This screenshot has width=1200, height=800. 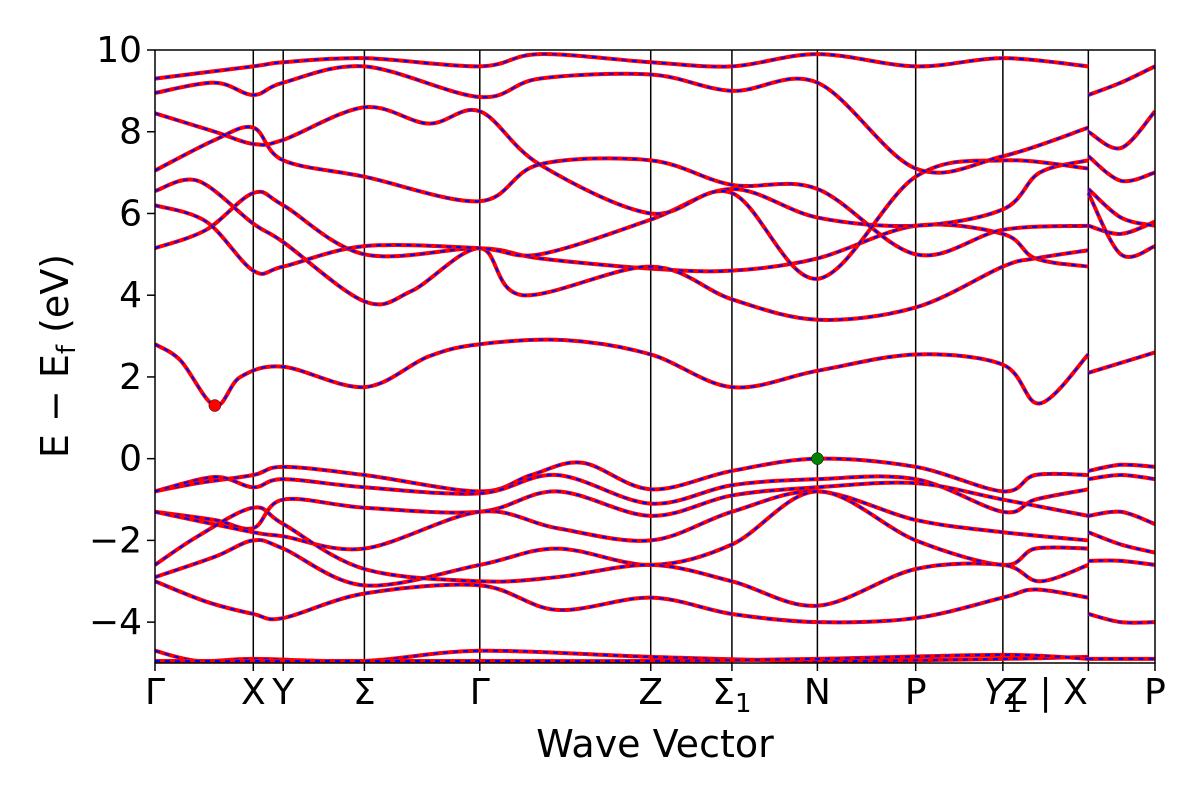 I want to click on y-tick-label: −2, so click(x=115, y=540).